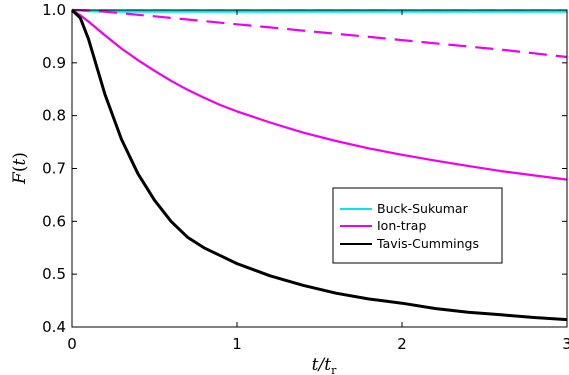 This screenshot has width=569, height=375. I want to click on y-tick-label: 0.4, so click(54, 327).